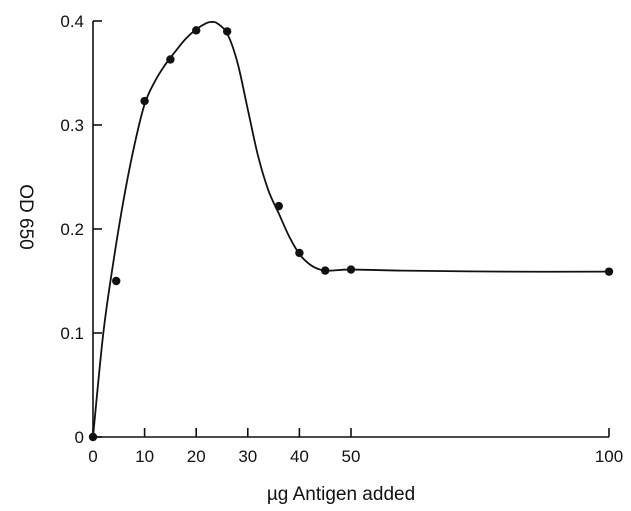  What do you see at coordinates (72, 333) in the screenshot?
I see `y-tick-label: 0.1` at bounding box center [72, 333].